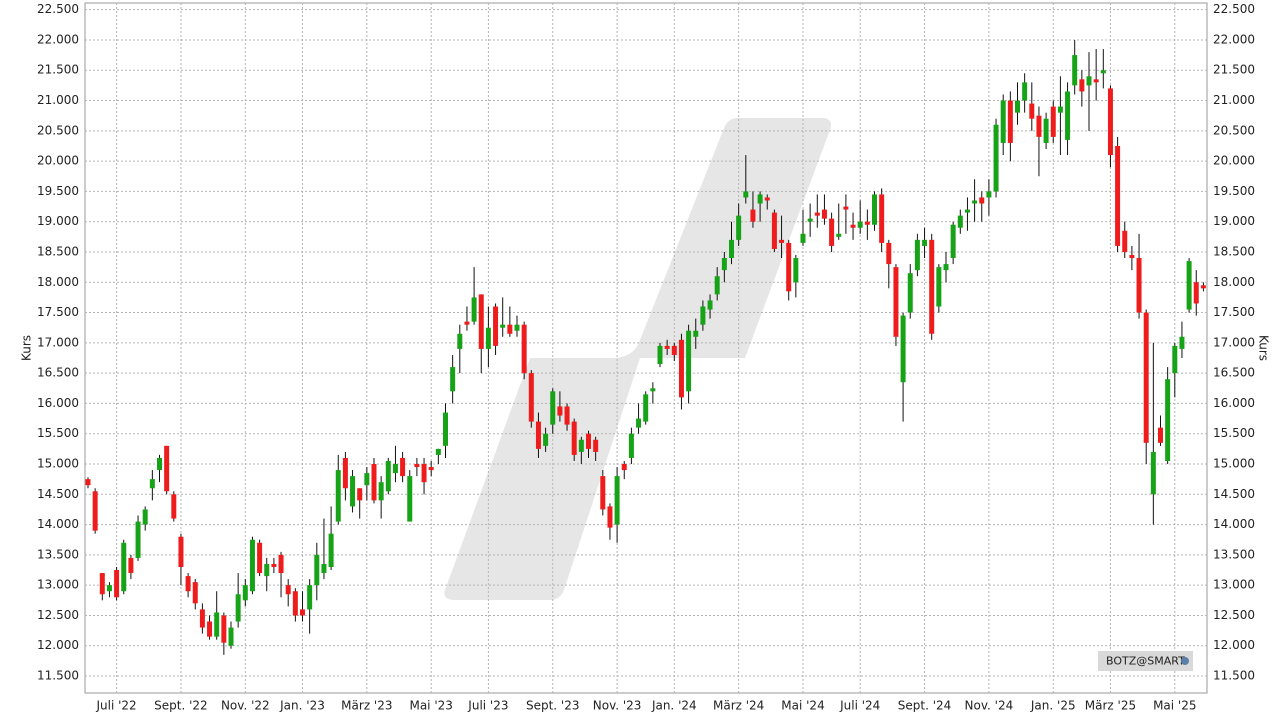 The height and width of the screenshot is (723, 1281). Describe the element at coordinates (366, 706) in the screenshot. I see `x-tick-label: März '23` at that location.